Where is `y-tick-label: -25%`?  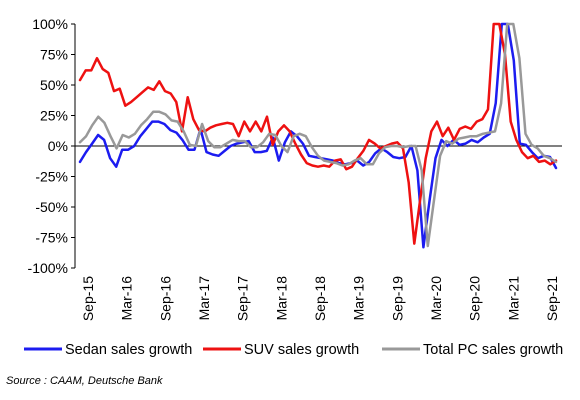 y-tick-label: -25% is located at coordinates (51, 177).